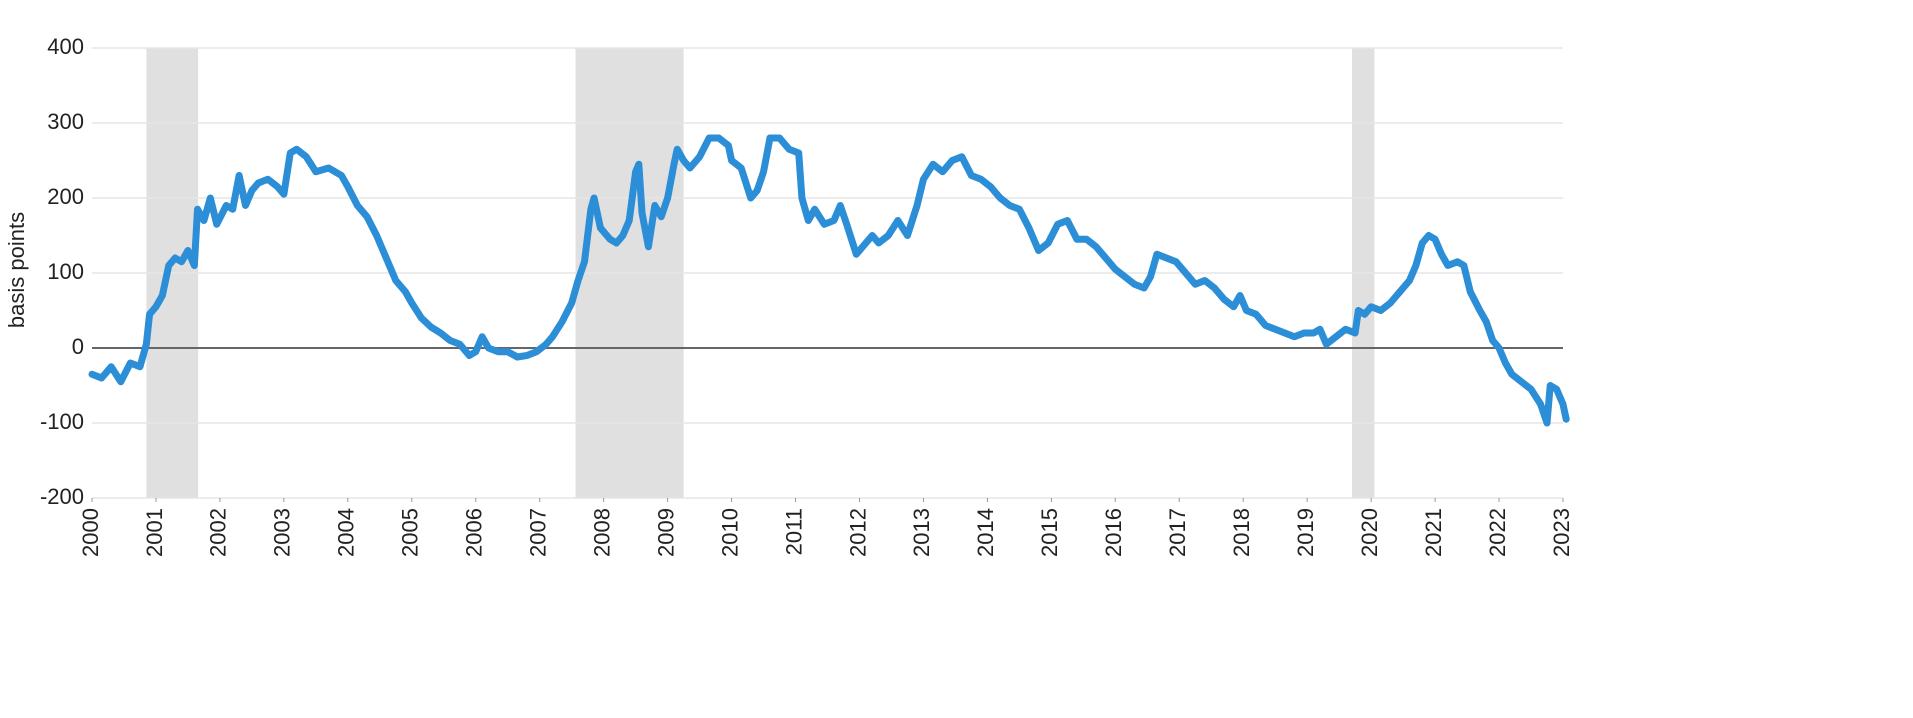 The height and width of the screenshot is (718, 1913). I want to click on x-tick-label: 2016, so click(1113, 532).